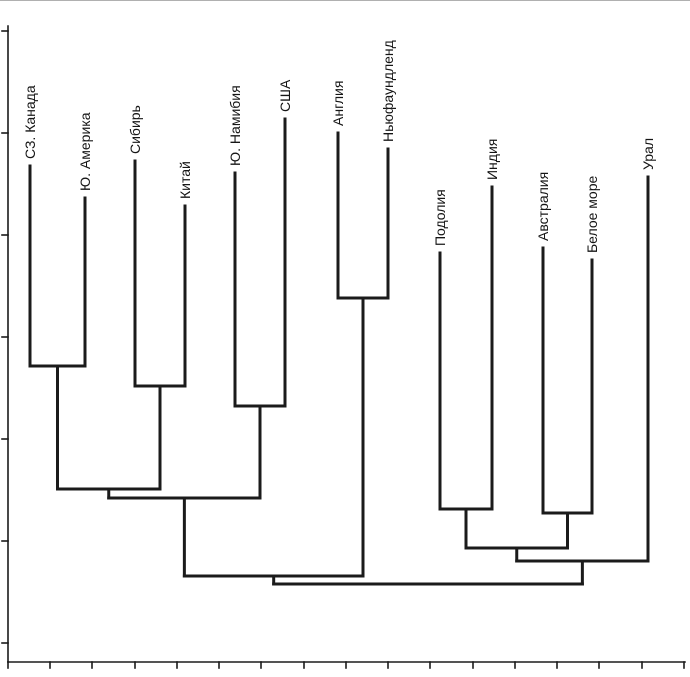  Describe the element at coordinates (85, 151) in the screenshot. I see `leaf-label: Ю. Америка` at that location.